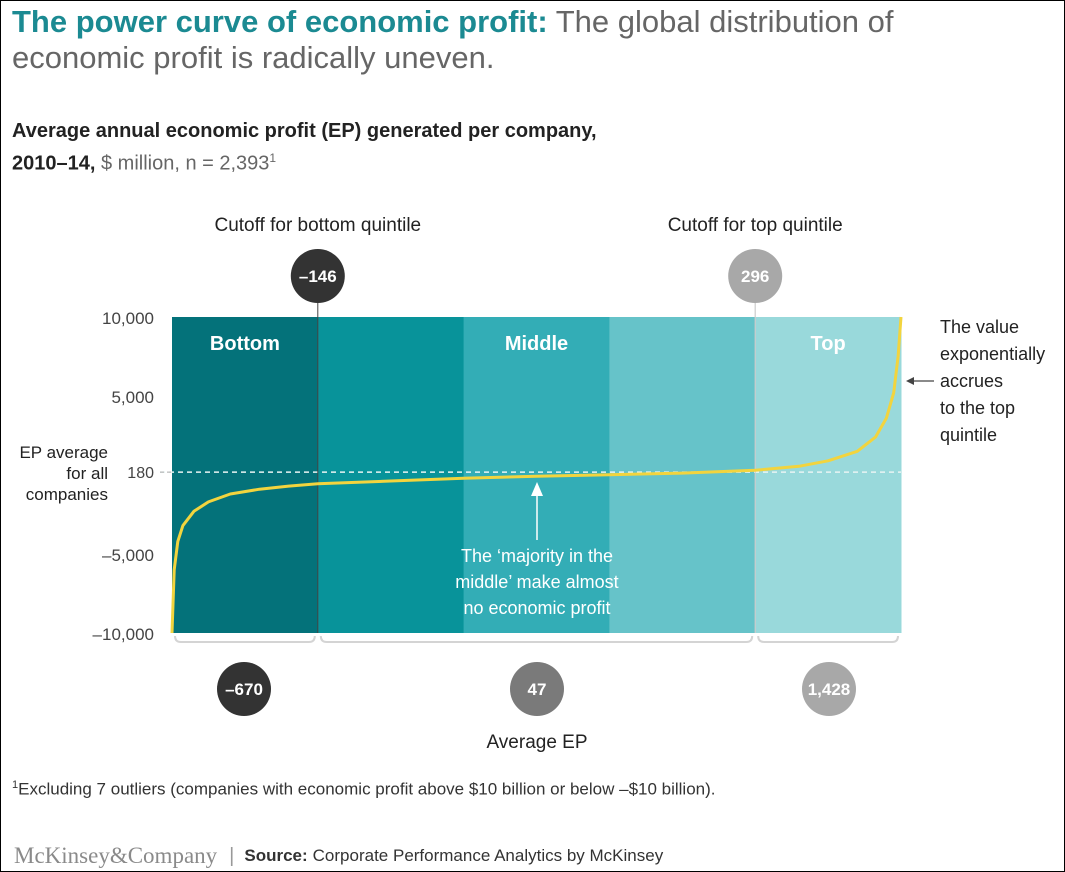  I want to click on cutoff-value: 296, so click(755, 276).